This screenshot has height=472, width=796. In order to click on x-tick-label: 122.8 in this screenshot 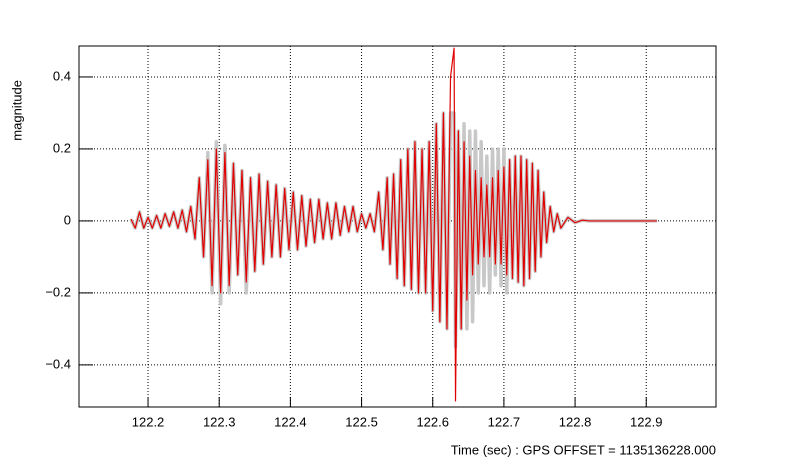, I will do `click(575, 421)`.